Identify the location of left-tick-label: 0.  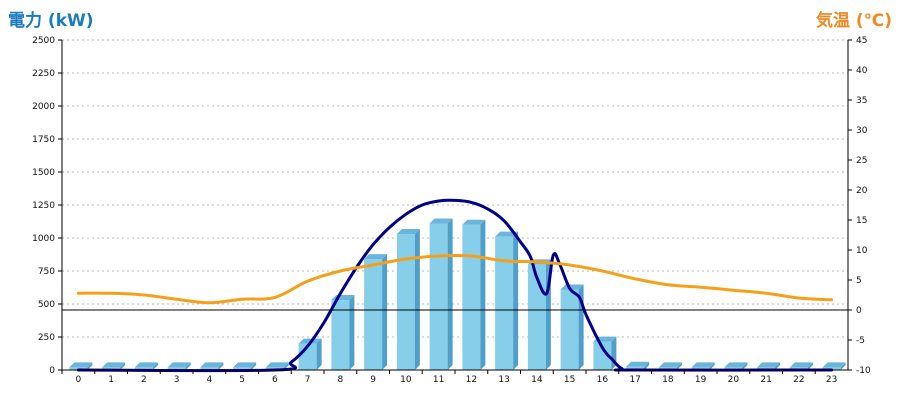
(52, 371).